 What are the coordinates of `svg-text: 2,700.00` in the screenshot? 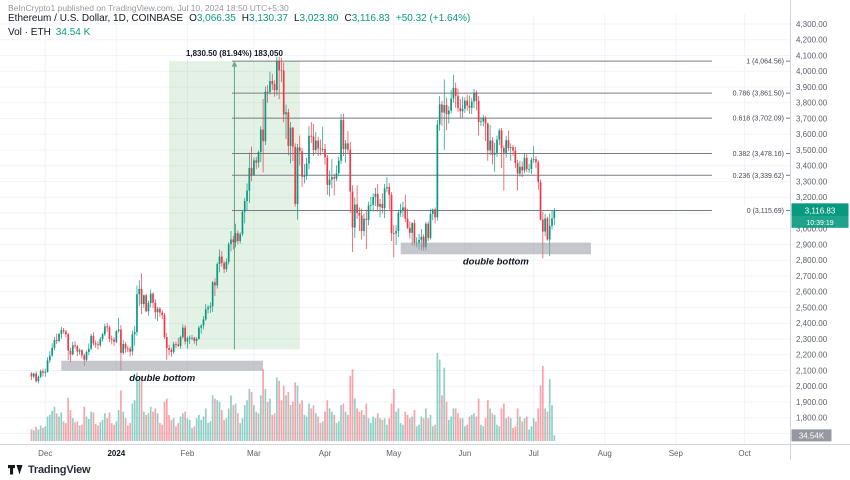 It's located at (812, 276).